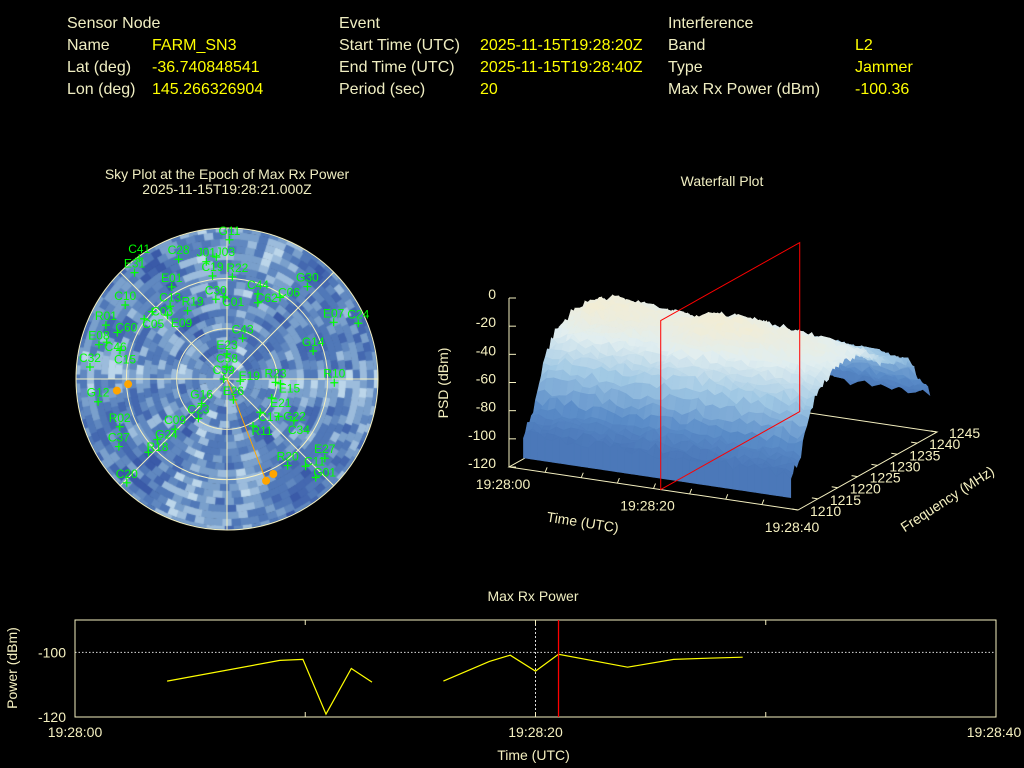 Image resolution: width=1024 pixels, height=768 pixels. Describe the element at coordinates (224, 370) in the screenshot. I see `satellite-label: C39` at that location.